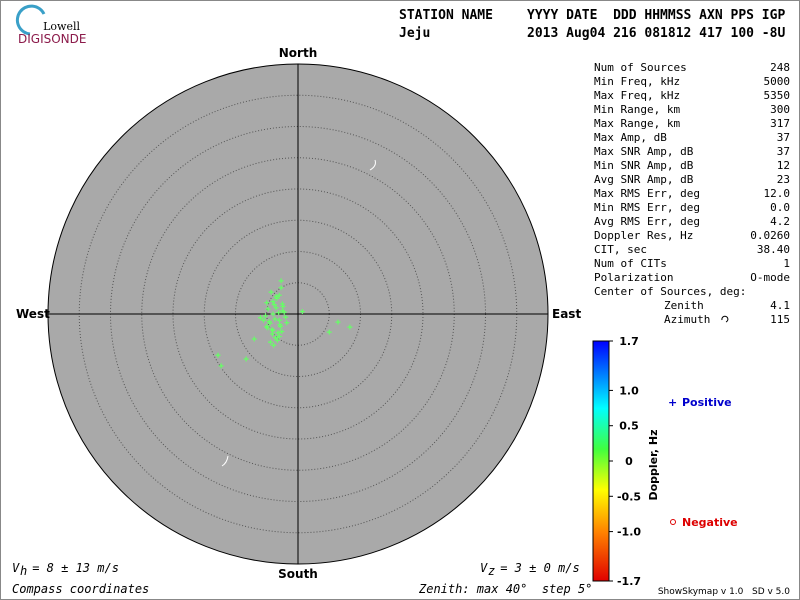 The image size is (800, 600). What do you see at coordinates (672, 402) in the screenshot?
I see `positive-marker: +` at bounding box center [672, 402].